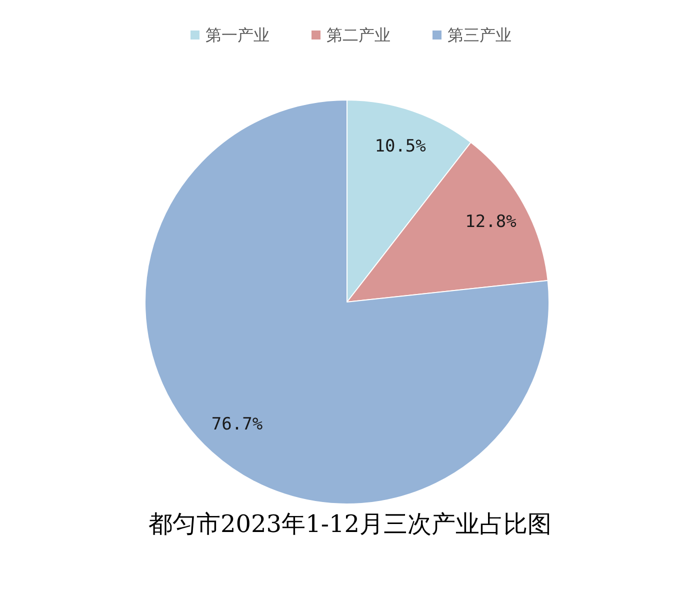 The image size is (700, 600). What do you see at coordinates (490, 222) in the screenshot?
I see `data-label: 12.8%` at bounding box center [490, 222].